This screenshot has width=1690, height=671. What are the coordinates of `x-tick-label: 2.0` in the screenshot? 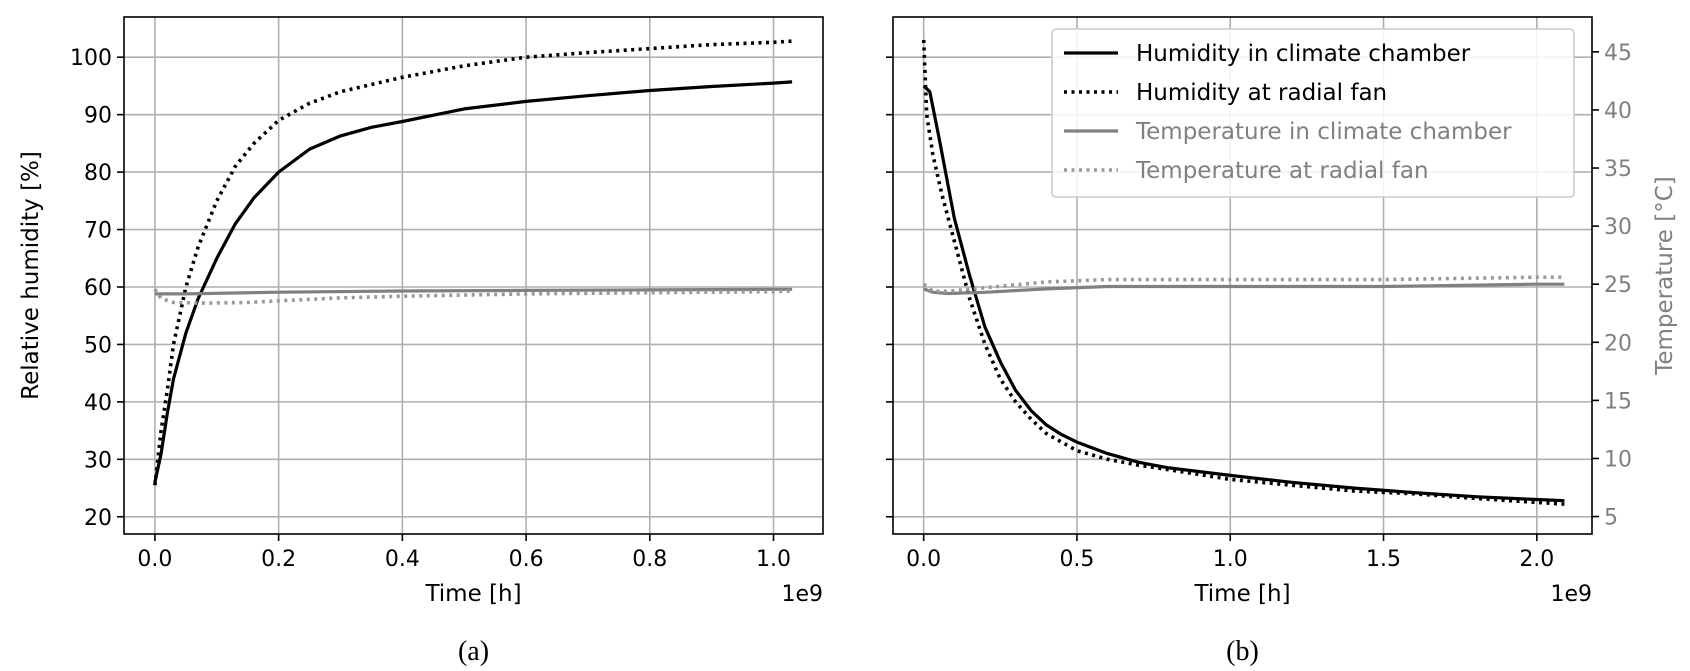 It's located at (1536, 559).